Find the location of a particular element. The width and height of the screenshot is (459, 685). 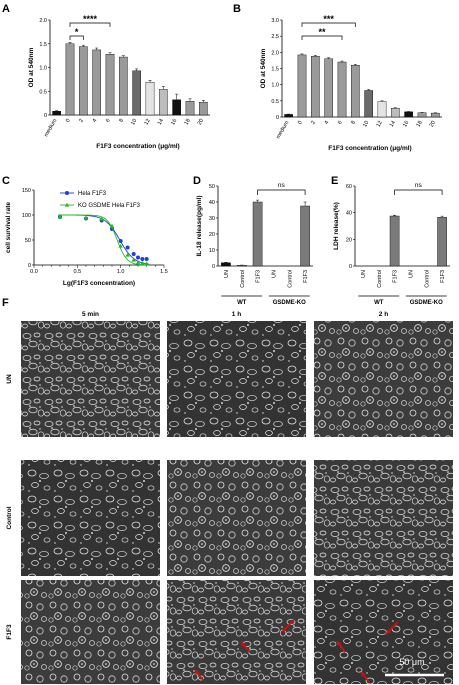

x-tick-label: F1F3 is located at coordinates (443, 276).